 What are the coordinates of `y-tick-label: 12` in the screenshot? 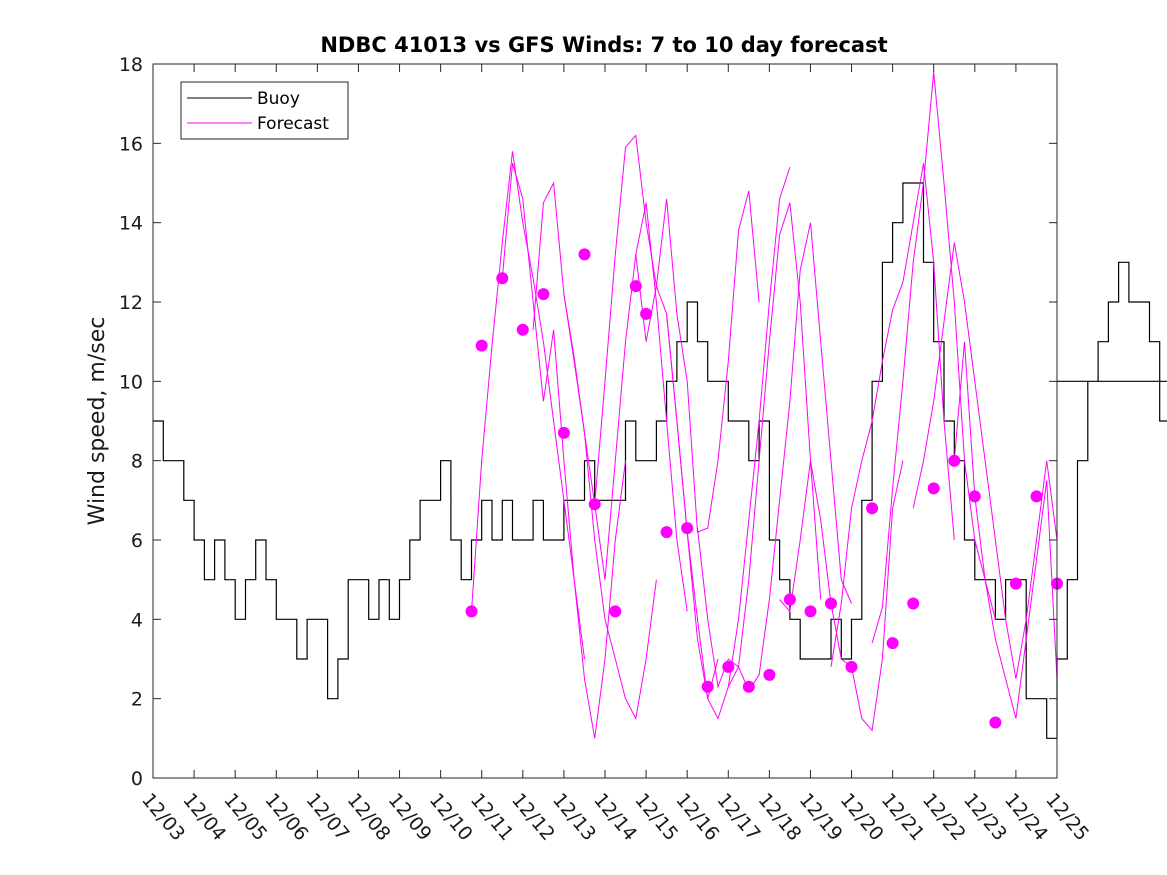 It's located at (131, 303).